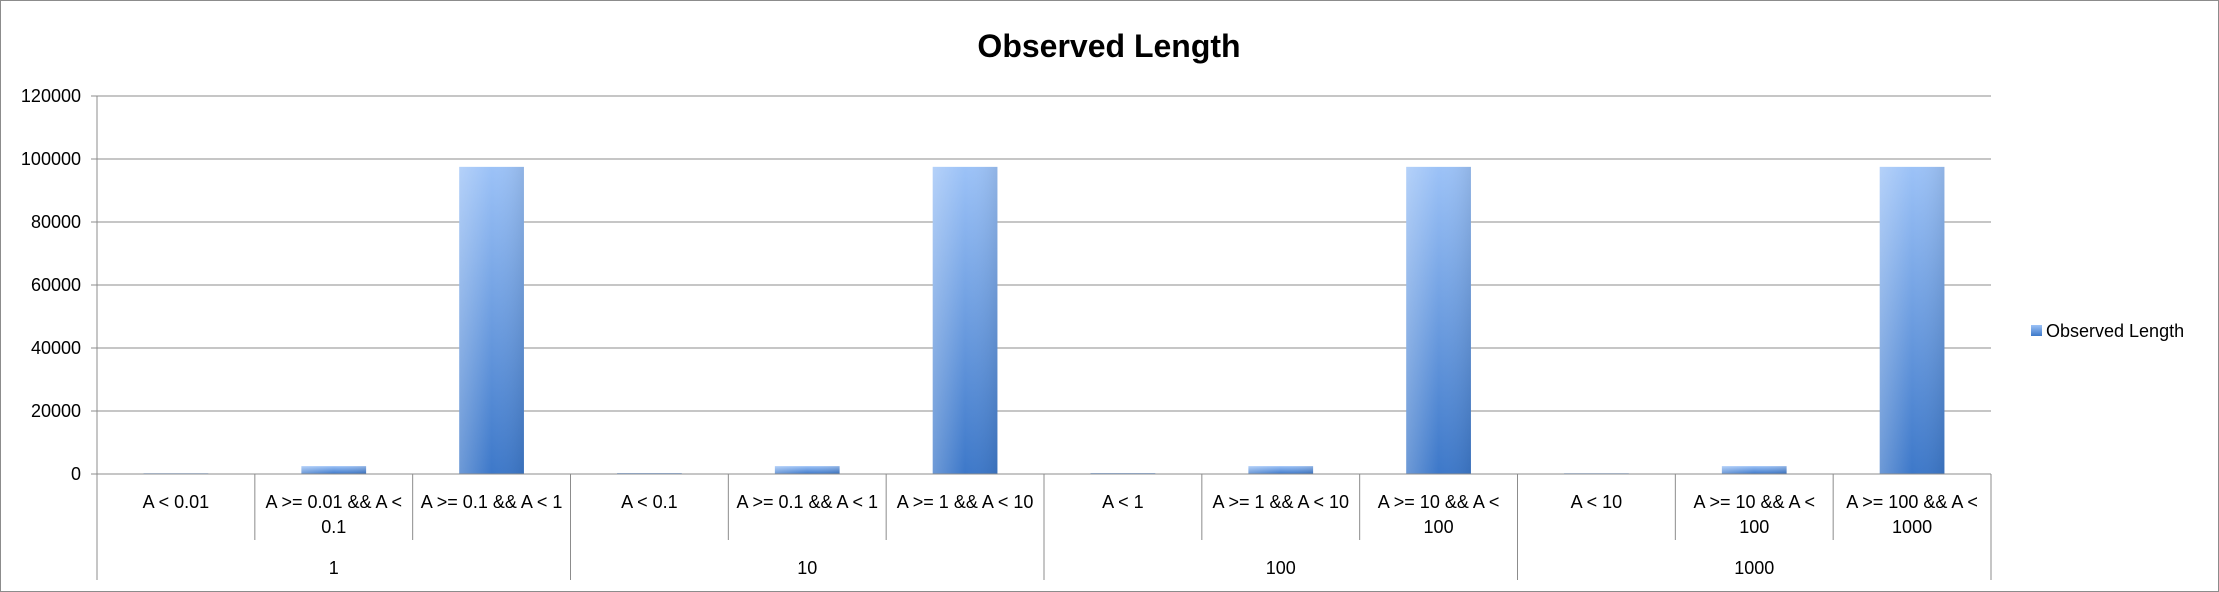 The width and height of the screenshot is (2219, 592). I want to click on x-tick-label: A < 10, so click(1597, 502).